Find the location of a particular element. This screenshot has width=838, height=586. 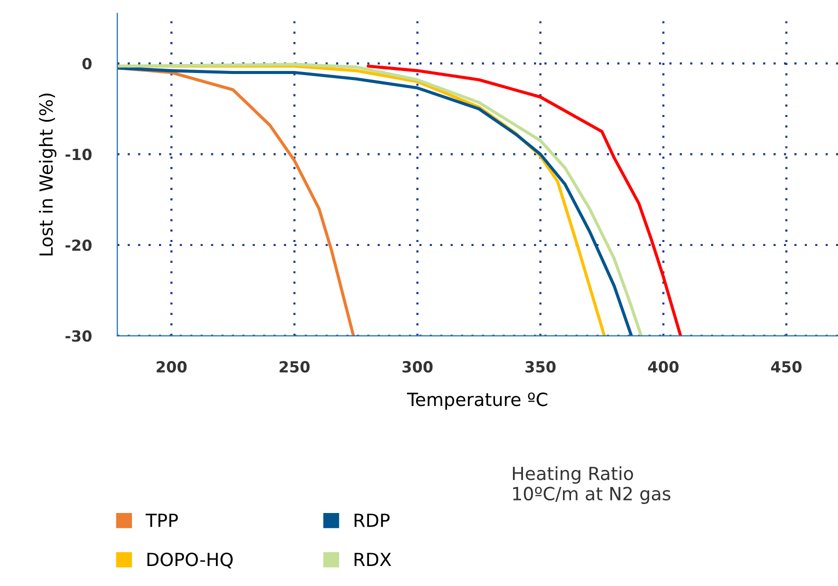

y-axis-title: Lost in Weight (%) is located at coordinates (47, 175).